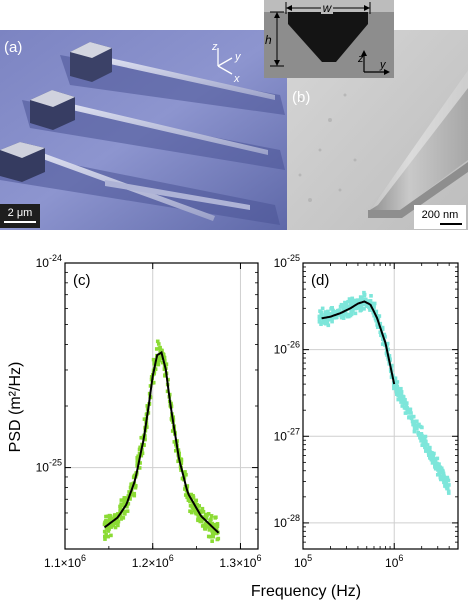  I want to click on y-tick-label: 10-25, so click(287, 261).